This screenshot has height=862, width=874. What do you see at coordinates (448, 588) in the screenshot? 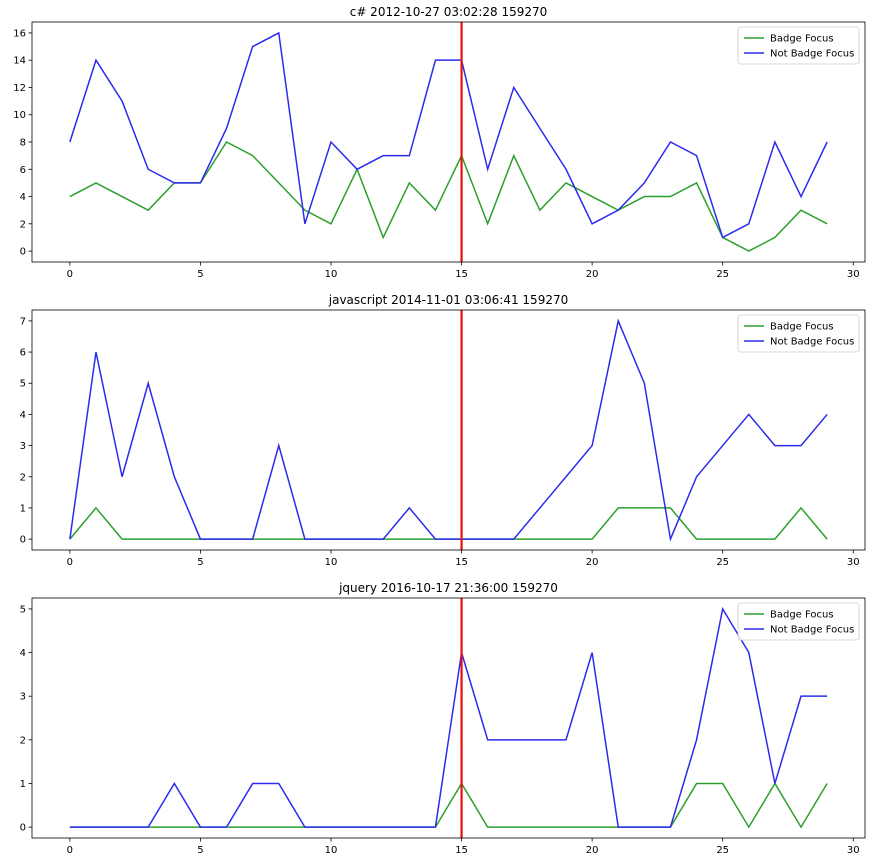
I see `chart-title: jquery 2016-10-17 21:36:00 159270` at bounding box center [448, 588].